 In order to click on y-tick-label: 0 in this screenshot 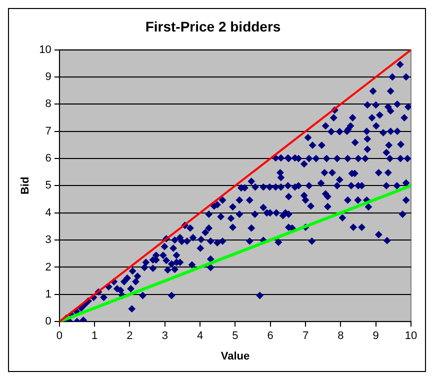, I will do `click(48, 322)`.